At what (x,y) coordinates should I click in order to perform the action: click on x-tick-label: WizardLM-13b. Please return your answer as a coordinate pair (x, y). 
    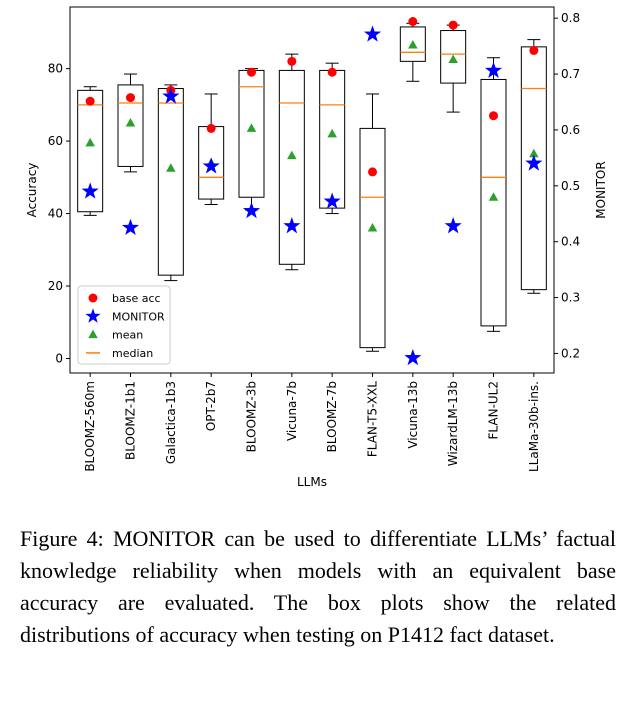
    Looking at the image, I should click on (453, 423).